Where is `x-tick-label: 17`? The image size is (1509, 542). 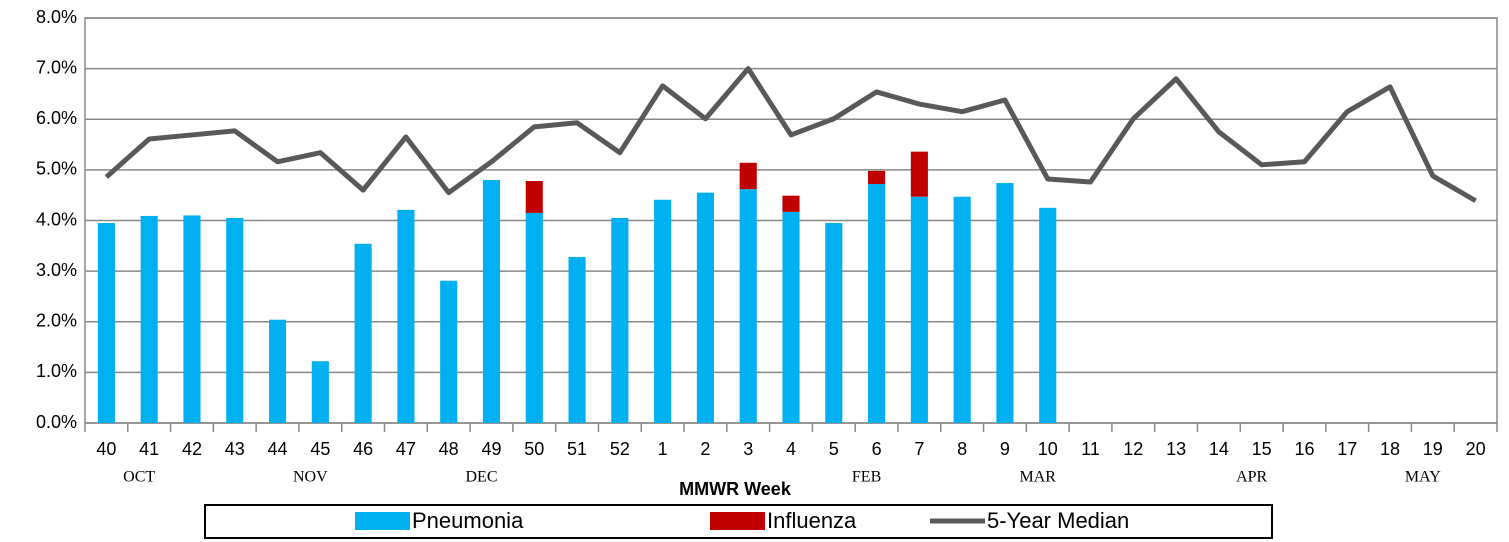 x-tick-label: 17 is located at coordinates (1347, 449).